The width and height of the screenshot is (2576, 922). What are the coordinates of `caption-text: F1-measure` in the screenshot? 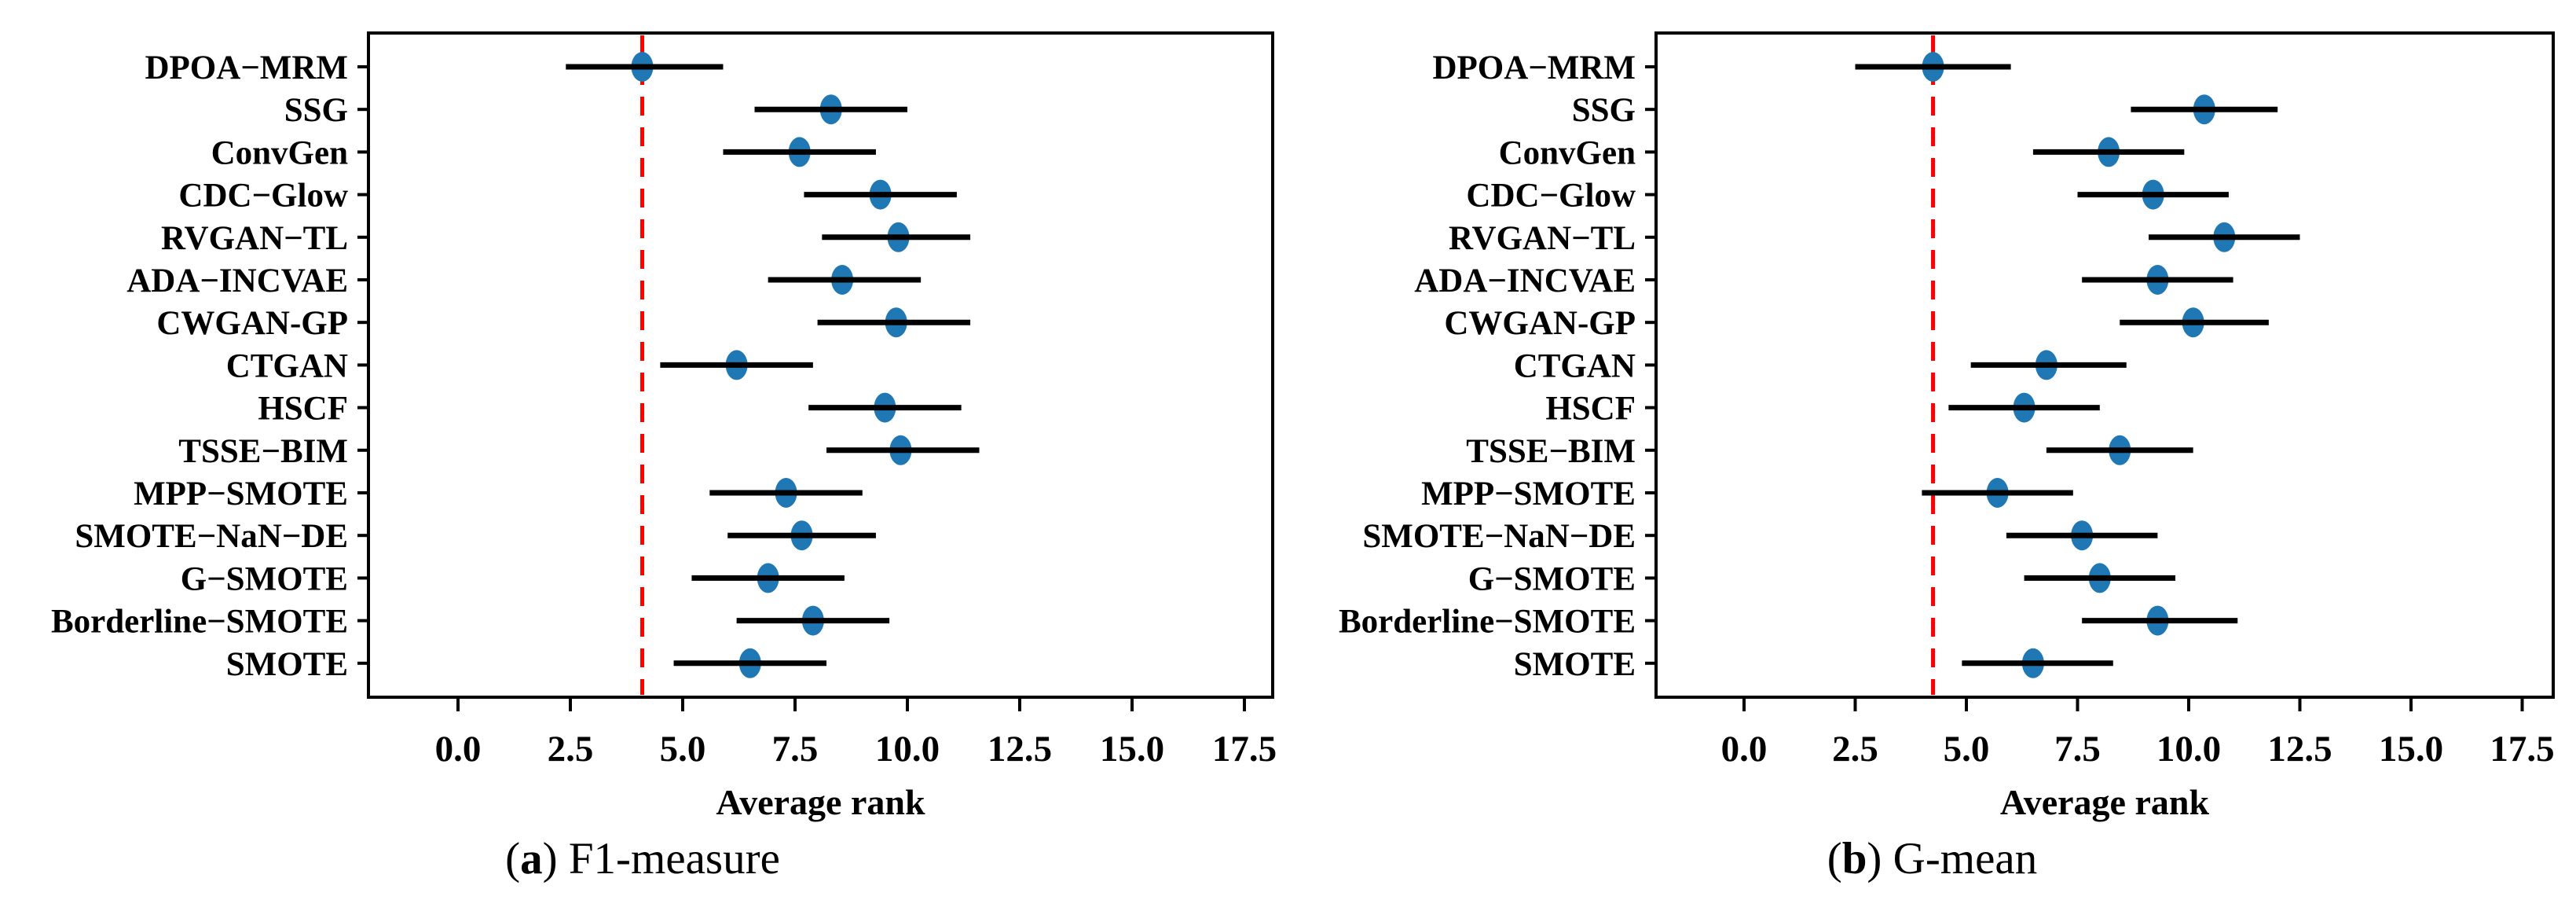 It's located at (674, 859).